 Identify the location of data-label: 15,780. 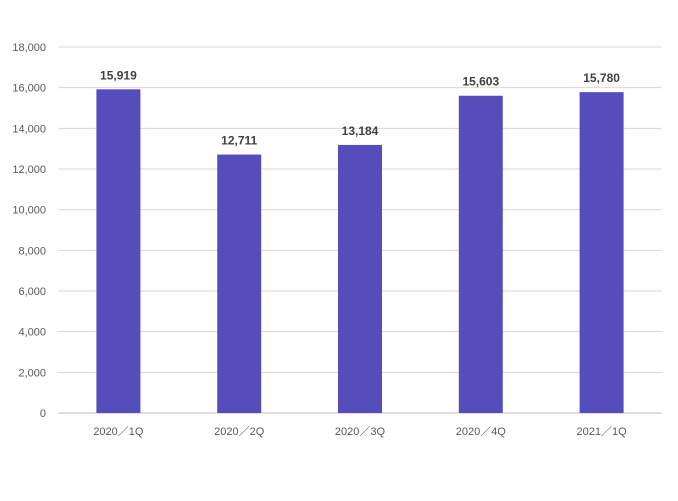
(601, 78).